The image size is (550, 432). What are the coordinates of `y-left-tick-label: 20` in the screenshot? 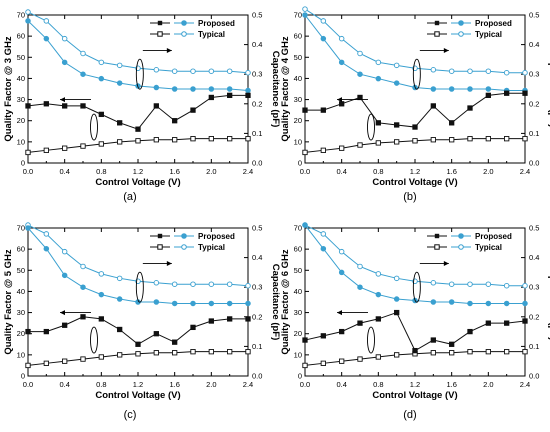 It's located at (298, 333).